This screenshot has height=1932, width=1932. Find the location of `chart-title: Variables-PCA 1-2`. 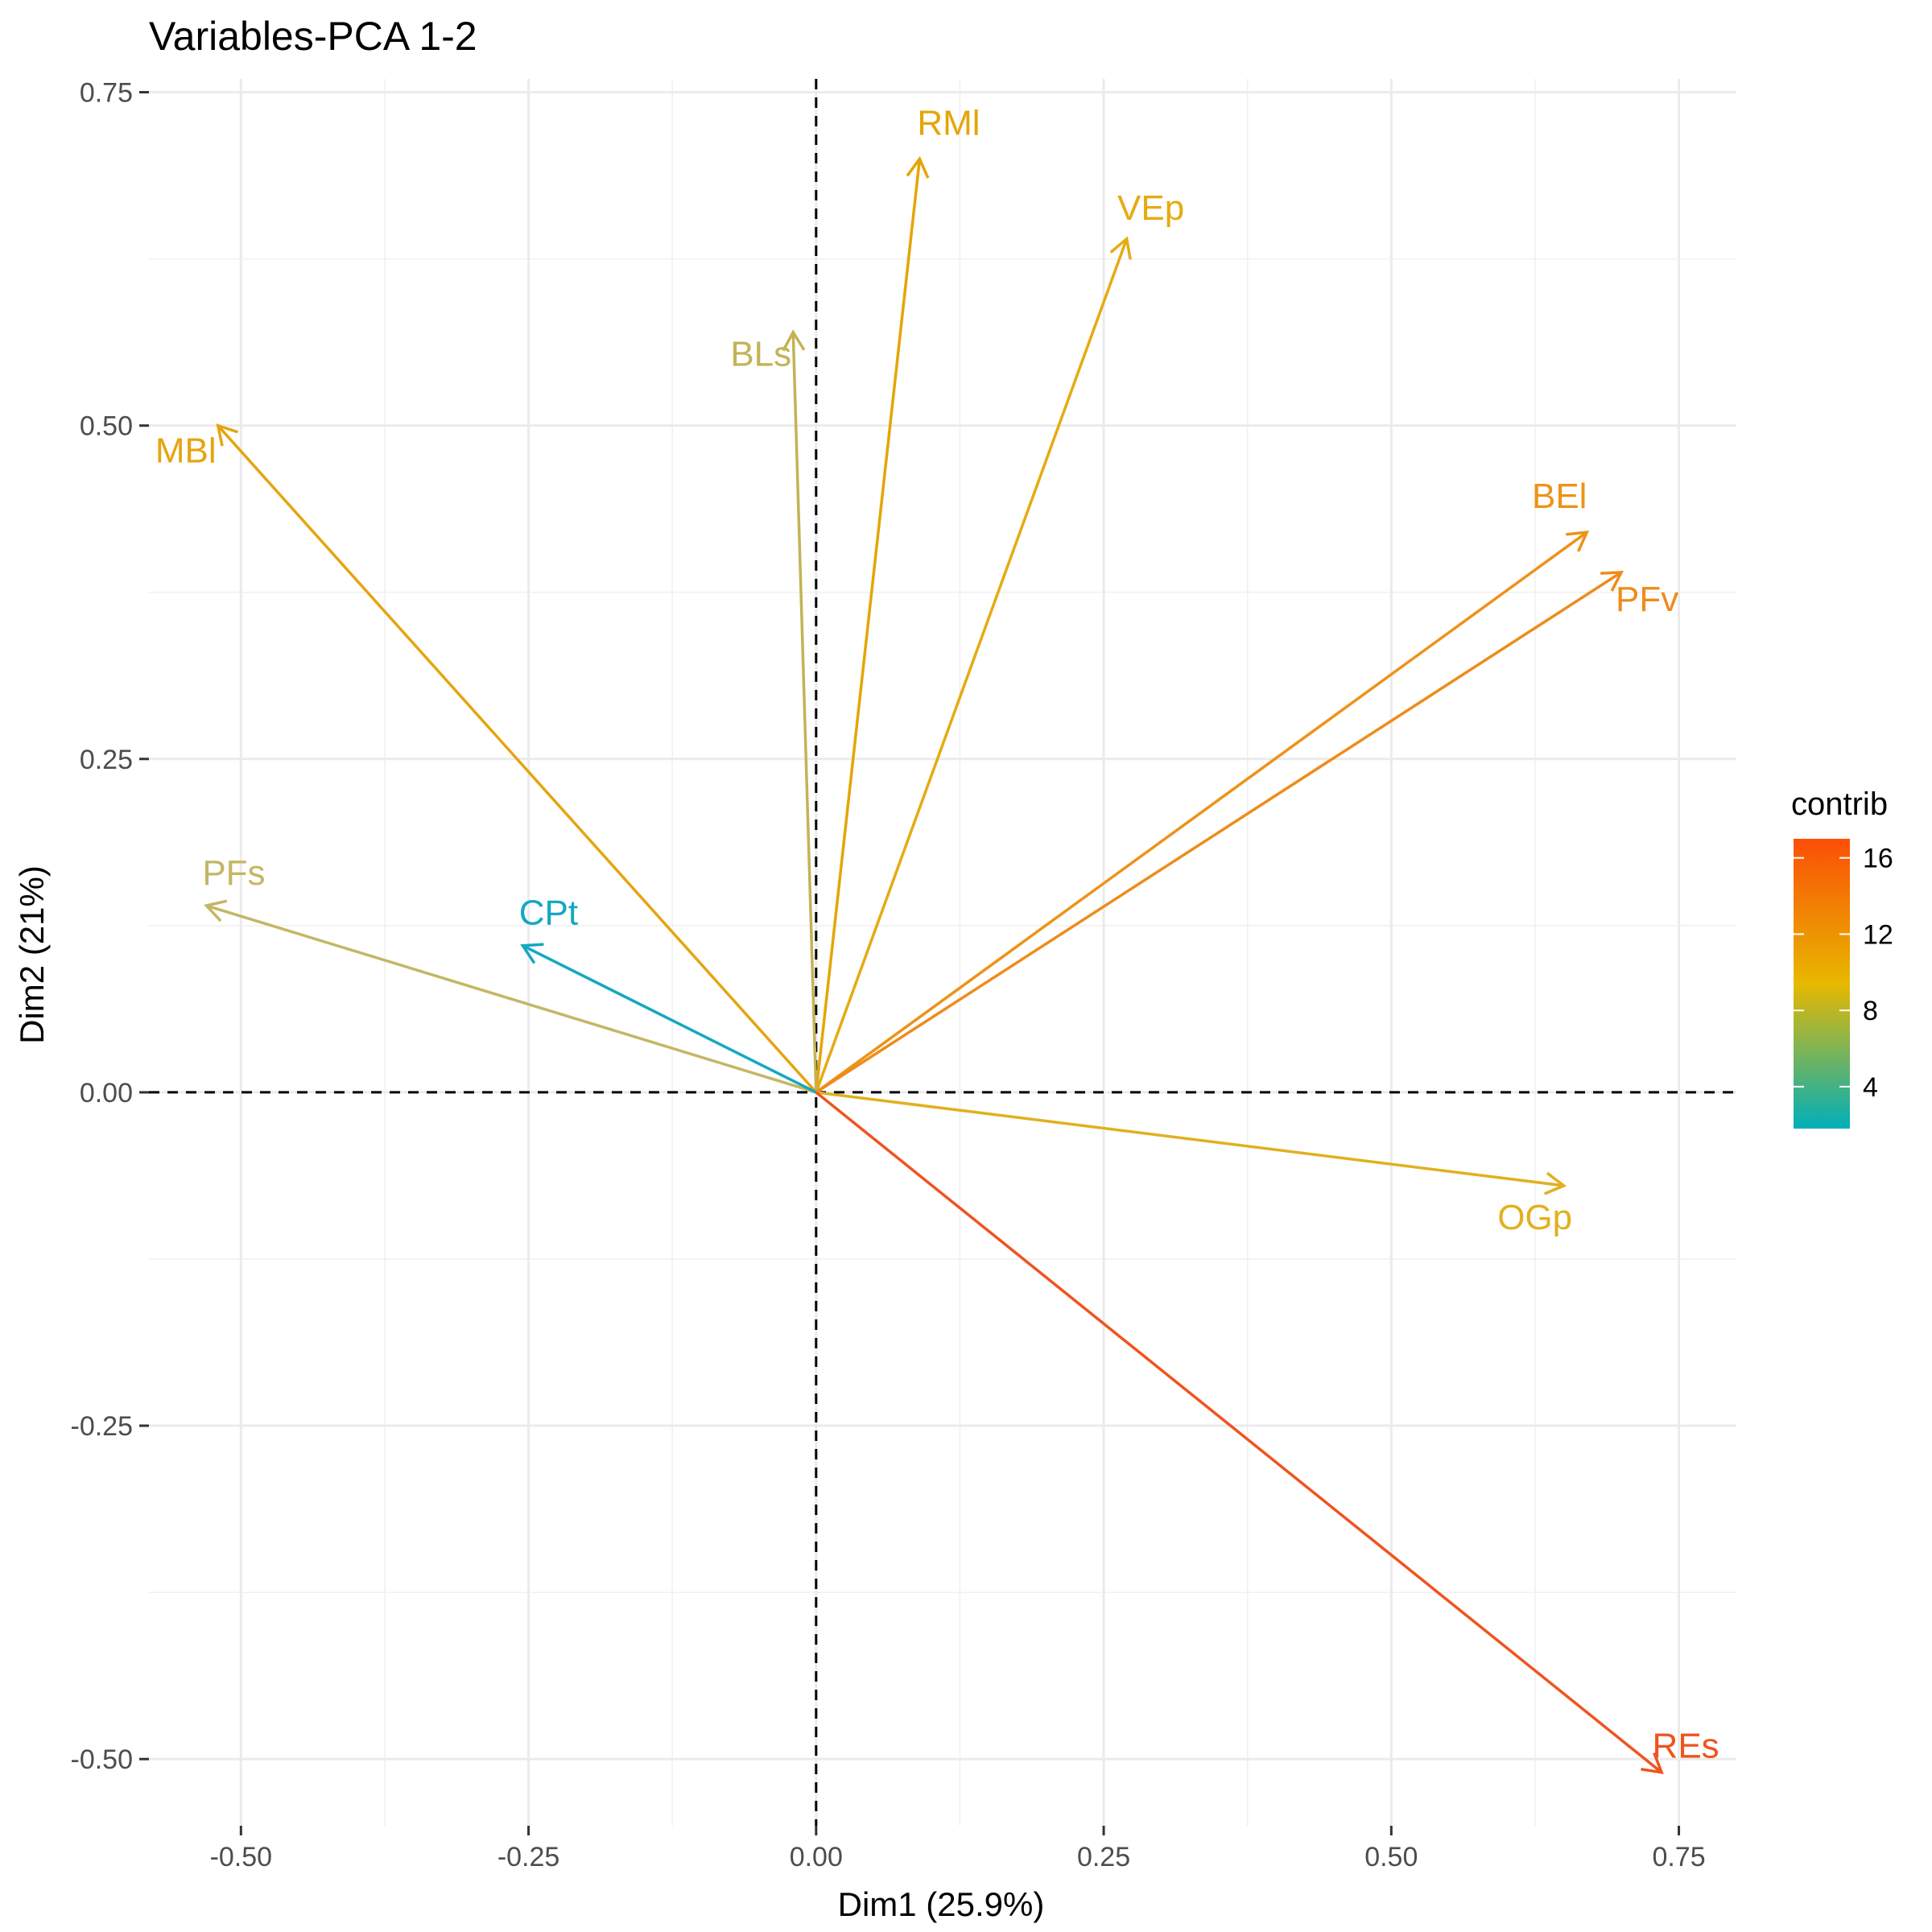

chart-title: Variables-PCA 1-2 is located at coordinates (313, 36).